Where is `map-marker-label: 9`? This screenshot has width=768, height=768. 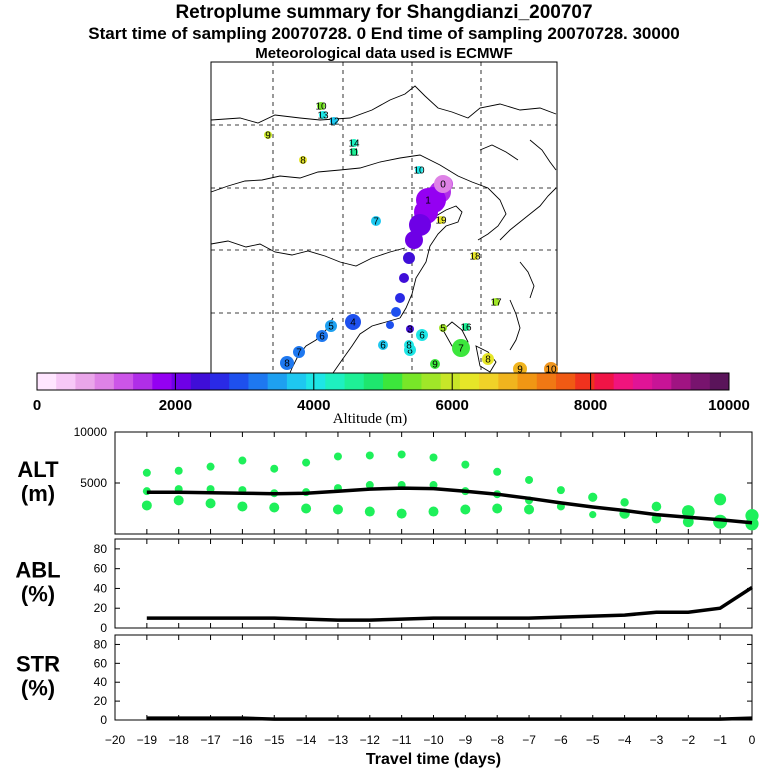
map-marker-label: 9 is located at coordinates (435, 365).